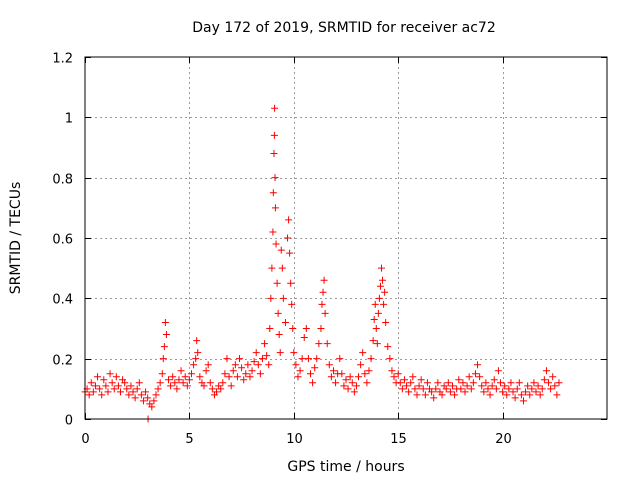 This screenshot has height=480, width=640. What do you see at coordinates (62, 59) in the screenshot?
I see `y-tick-label: 1.2` at bounding box center [62, 59].